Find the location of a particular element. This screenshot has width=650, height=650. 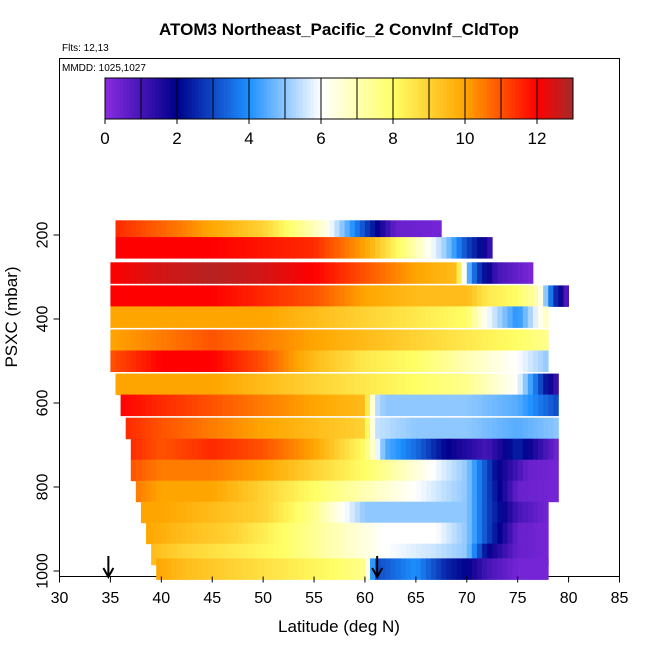

x-axis-label: Latitude (deg N) is located at coordinates (339, 626).